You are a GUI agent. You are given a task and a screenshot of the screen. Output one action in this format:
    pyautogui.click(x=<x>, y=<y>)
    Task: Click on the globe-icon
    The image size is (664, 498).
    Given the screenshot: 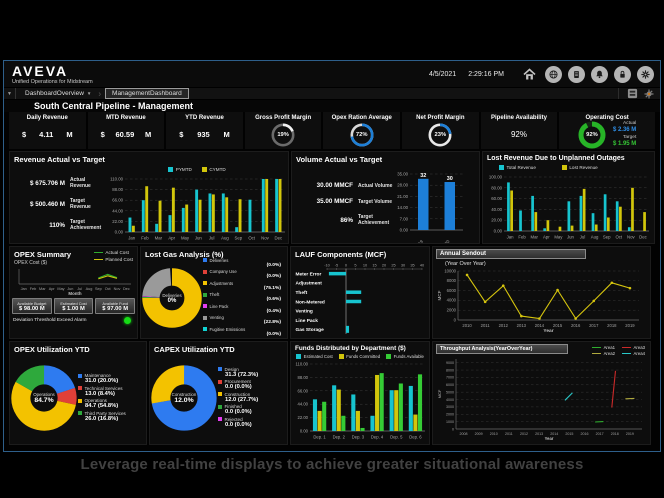 What is the action you would take?
    pyautogui.click(x=553, y=74)
    